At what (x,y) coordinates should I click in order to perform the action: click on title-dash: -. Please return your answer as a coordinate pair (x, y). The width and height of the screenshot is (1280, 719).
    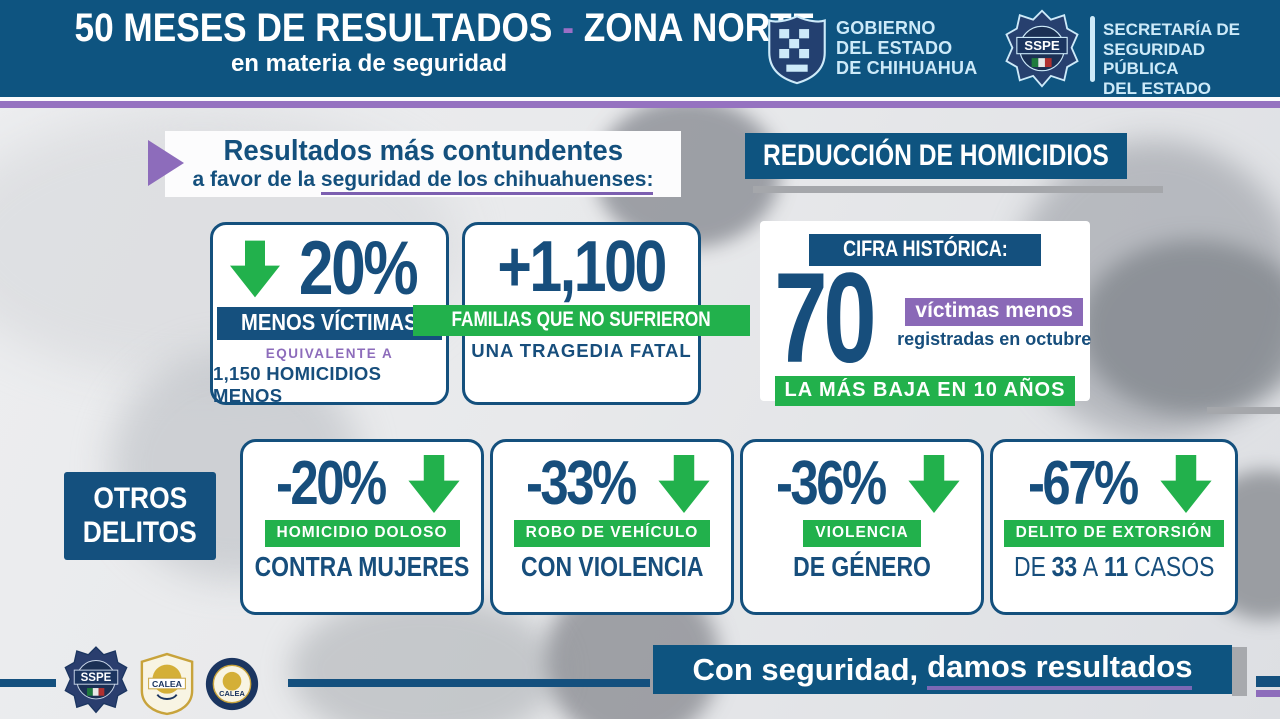
    Looking at the image, I should click on (568, 28).